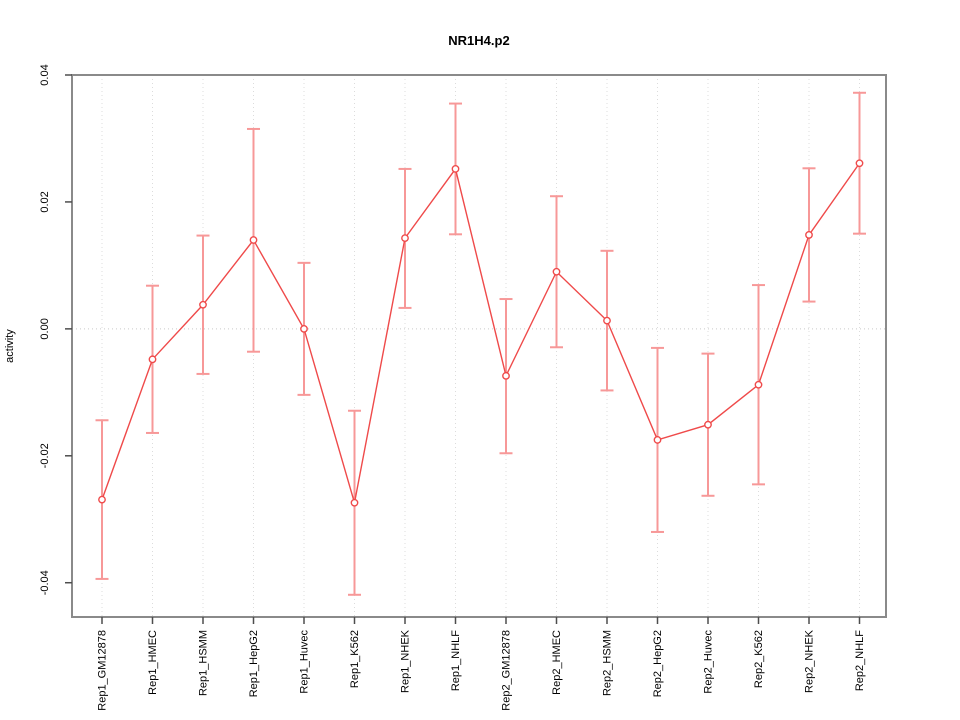 The width and height of the screenshot is (960, 720). I want to click on x-tick-label: Rep1_NHLF, so click(456, 660).